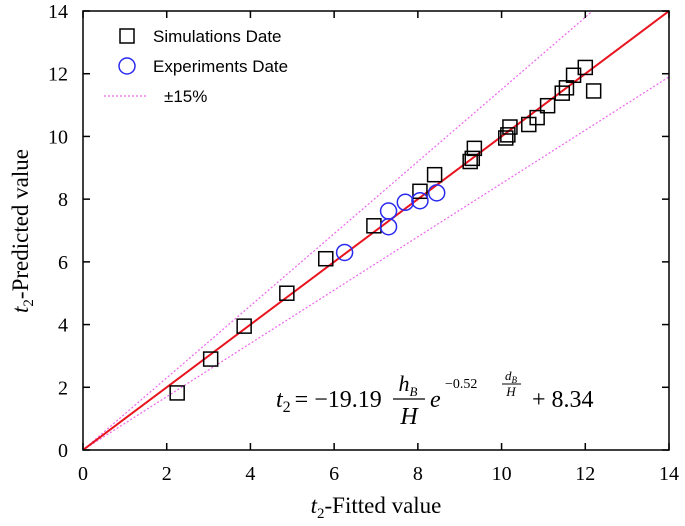 This screenshot has width=685, height=526. I want to click on formula-frac-numerator: hB, so click(408, 385).